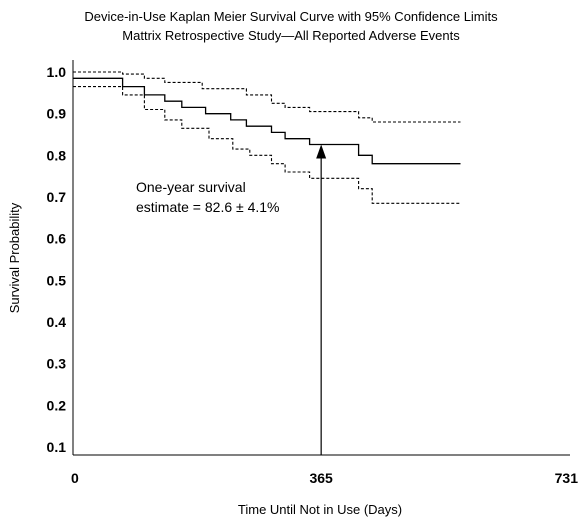  Describe the element at coordinates (57, 364) in the screenshot. I see `y-tick-label: 0.3` at that location.